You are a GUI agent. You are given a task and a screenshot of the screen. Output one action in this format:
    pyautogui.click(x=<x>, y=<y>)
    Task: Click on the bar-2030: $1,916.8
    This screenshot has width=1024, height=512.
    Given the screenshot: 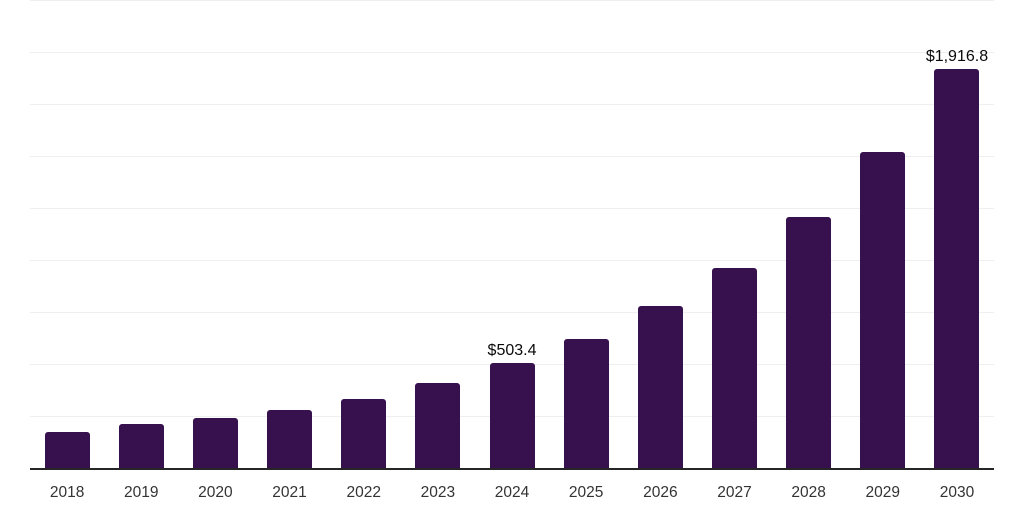 What is the action you would take?
    pyautogui.click(x=957, y=258)
    